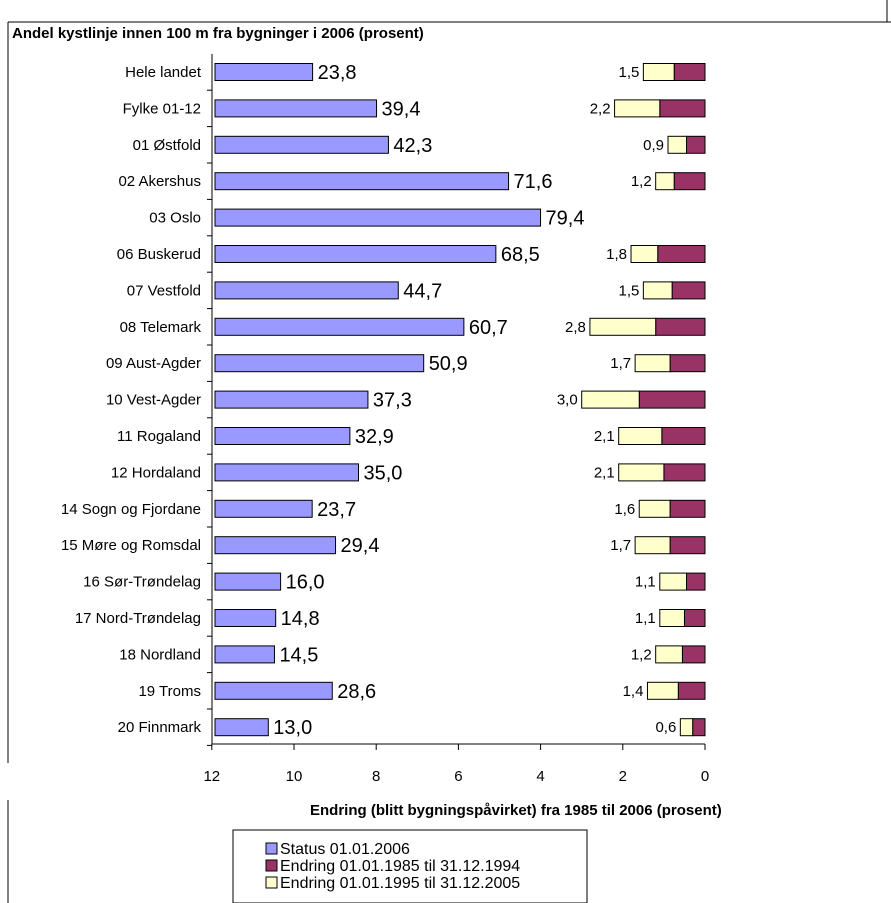 The width and height of the screenshot is (891, 903). What do you see at coordinates (653, 145) in the screenshot?
I see `change-total-label: 0,9` at bounding box center [653, 145].